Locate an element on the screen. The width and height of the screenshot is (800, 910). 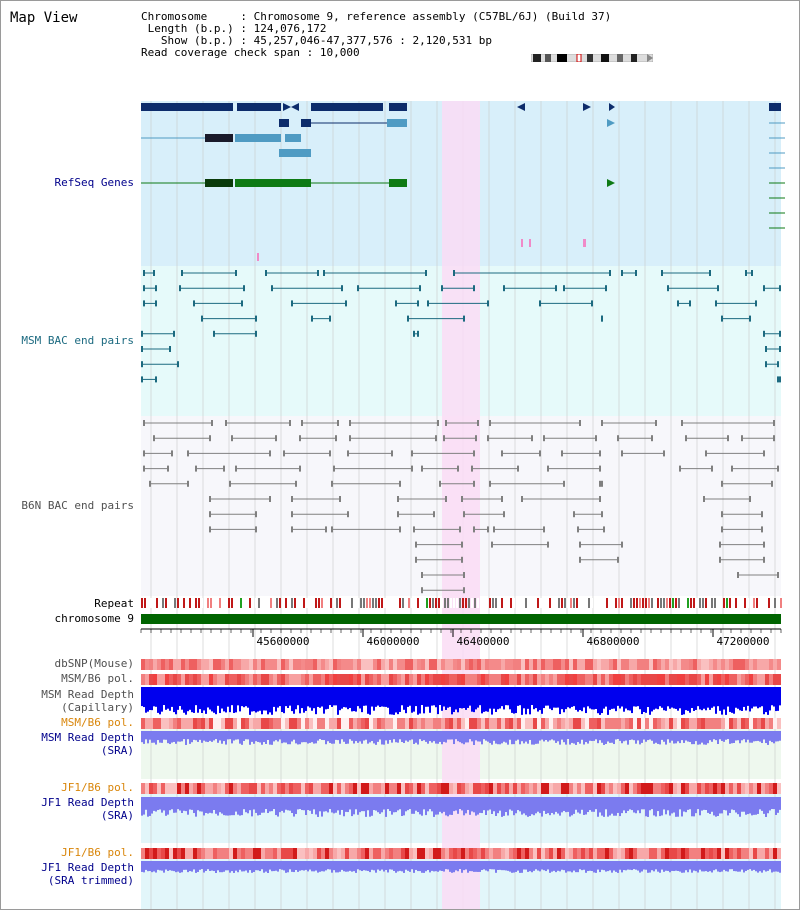
track-label-msm-b6-pol-2: MSM/B6 pol. is located at coordinates (97, 722).